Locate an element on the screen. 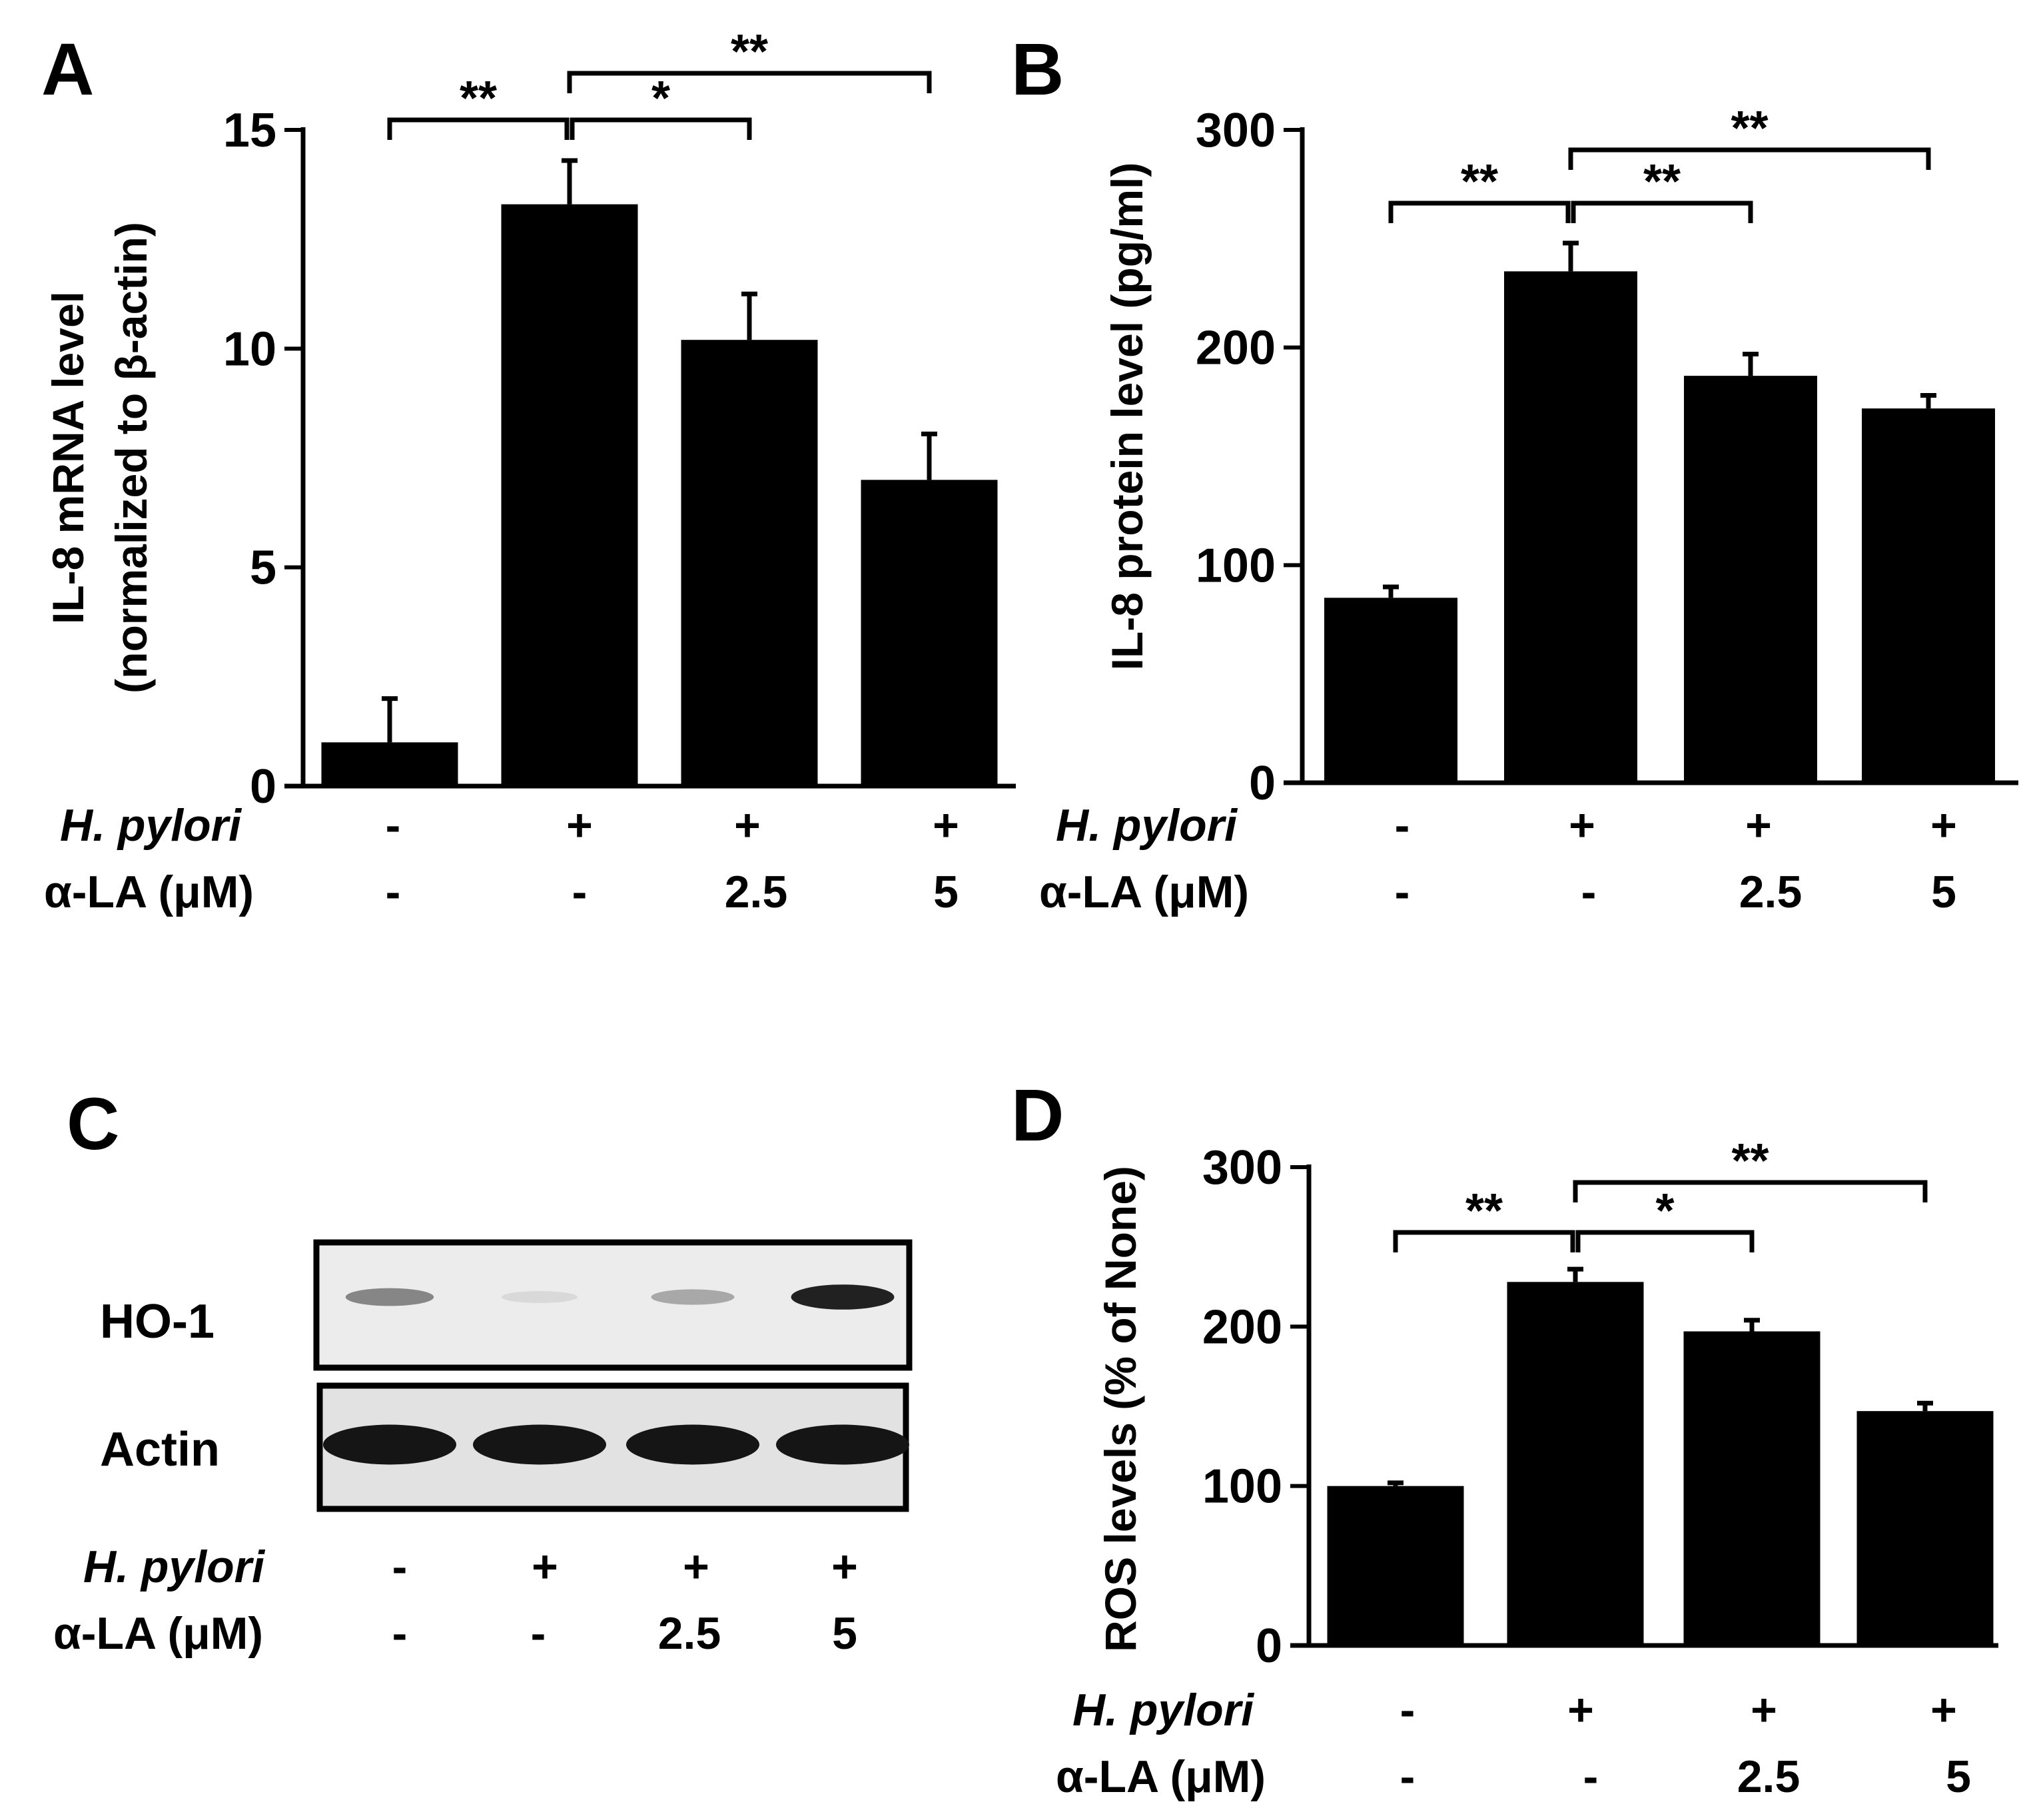  panel-a-treatment-values: - + + + - - 2.5 5 is located at coordinates (672, 858).